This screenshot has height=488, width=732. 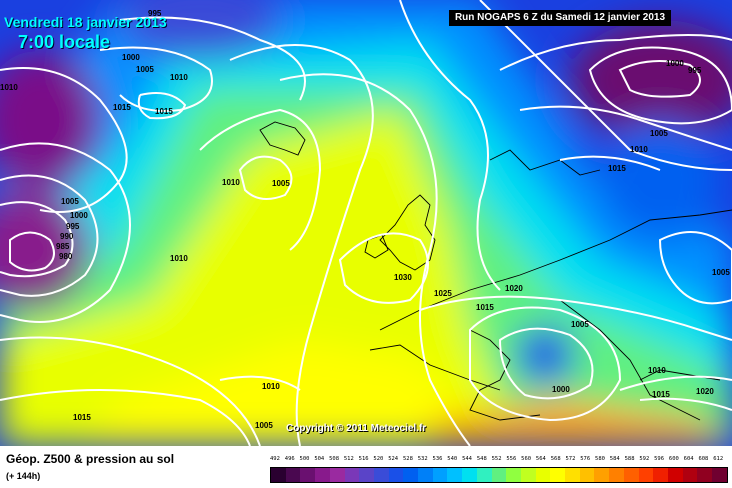 What do you see at coordinates (555, 459) in the screenshot?
I see `legend-value: 568` at bounding box center [555, 459].